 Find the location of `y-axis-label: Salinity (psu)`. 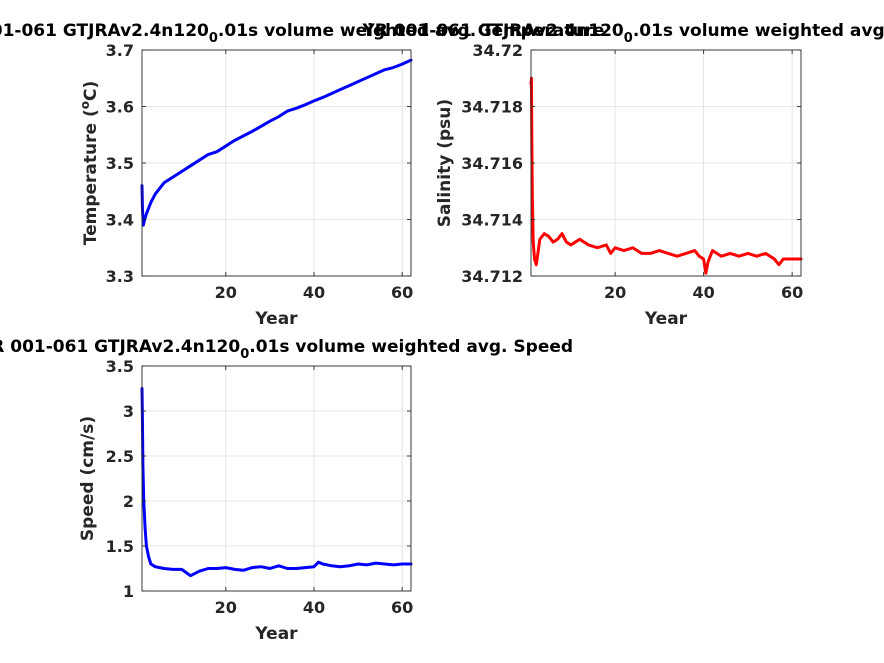

y-axis-label: Salinity (psu) is located at coordinates (445, 163).